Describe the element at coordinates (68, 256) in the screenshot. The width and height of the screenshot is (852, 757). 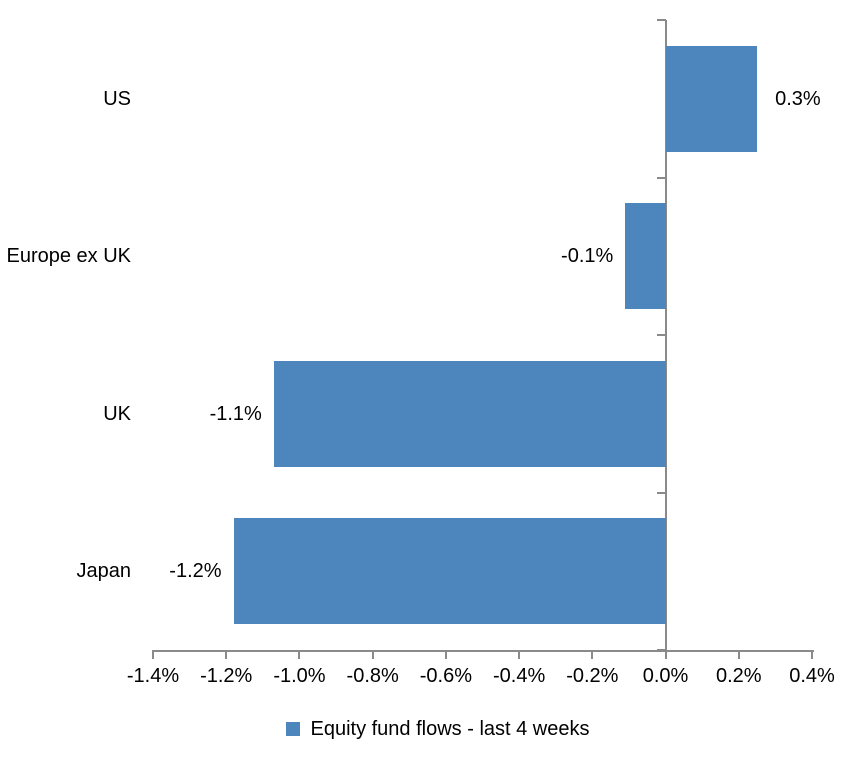
I see `category-label: Europe ex UK` at that location.